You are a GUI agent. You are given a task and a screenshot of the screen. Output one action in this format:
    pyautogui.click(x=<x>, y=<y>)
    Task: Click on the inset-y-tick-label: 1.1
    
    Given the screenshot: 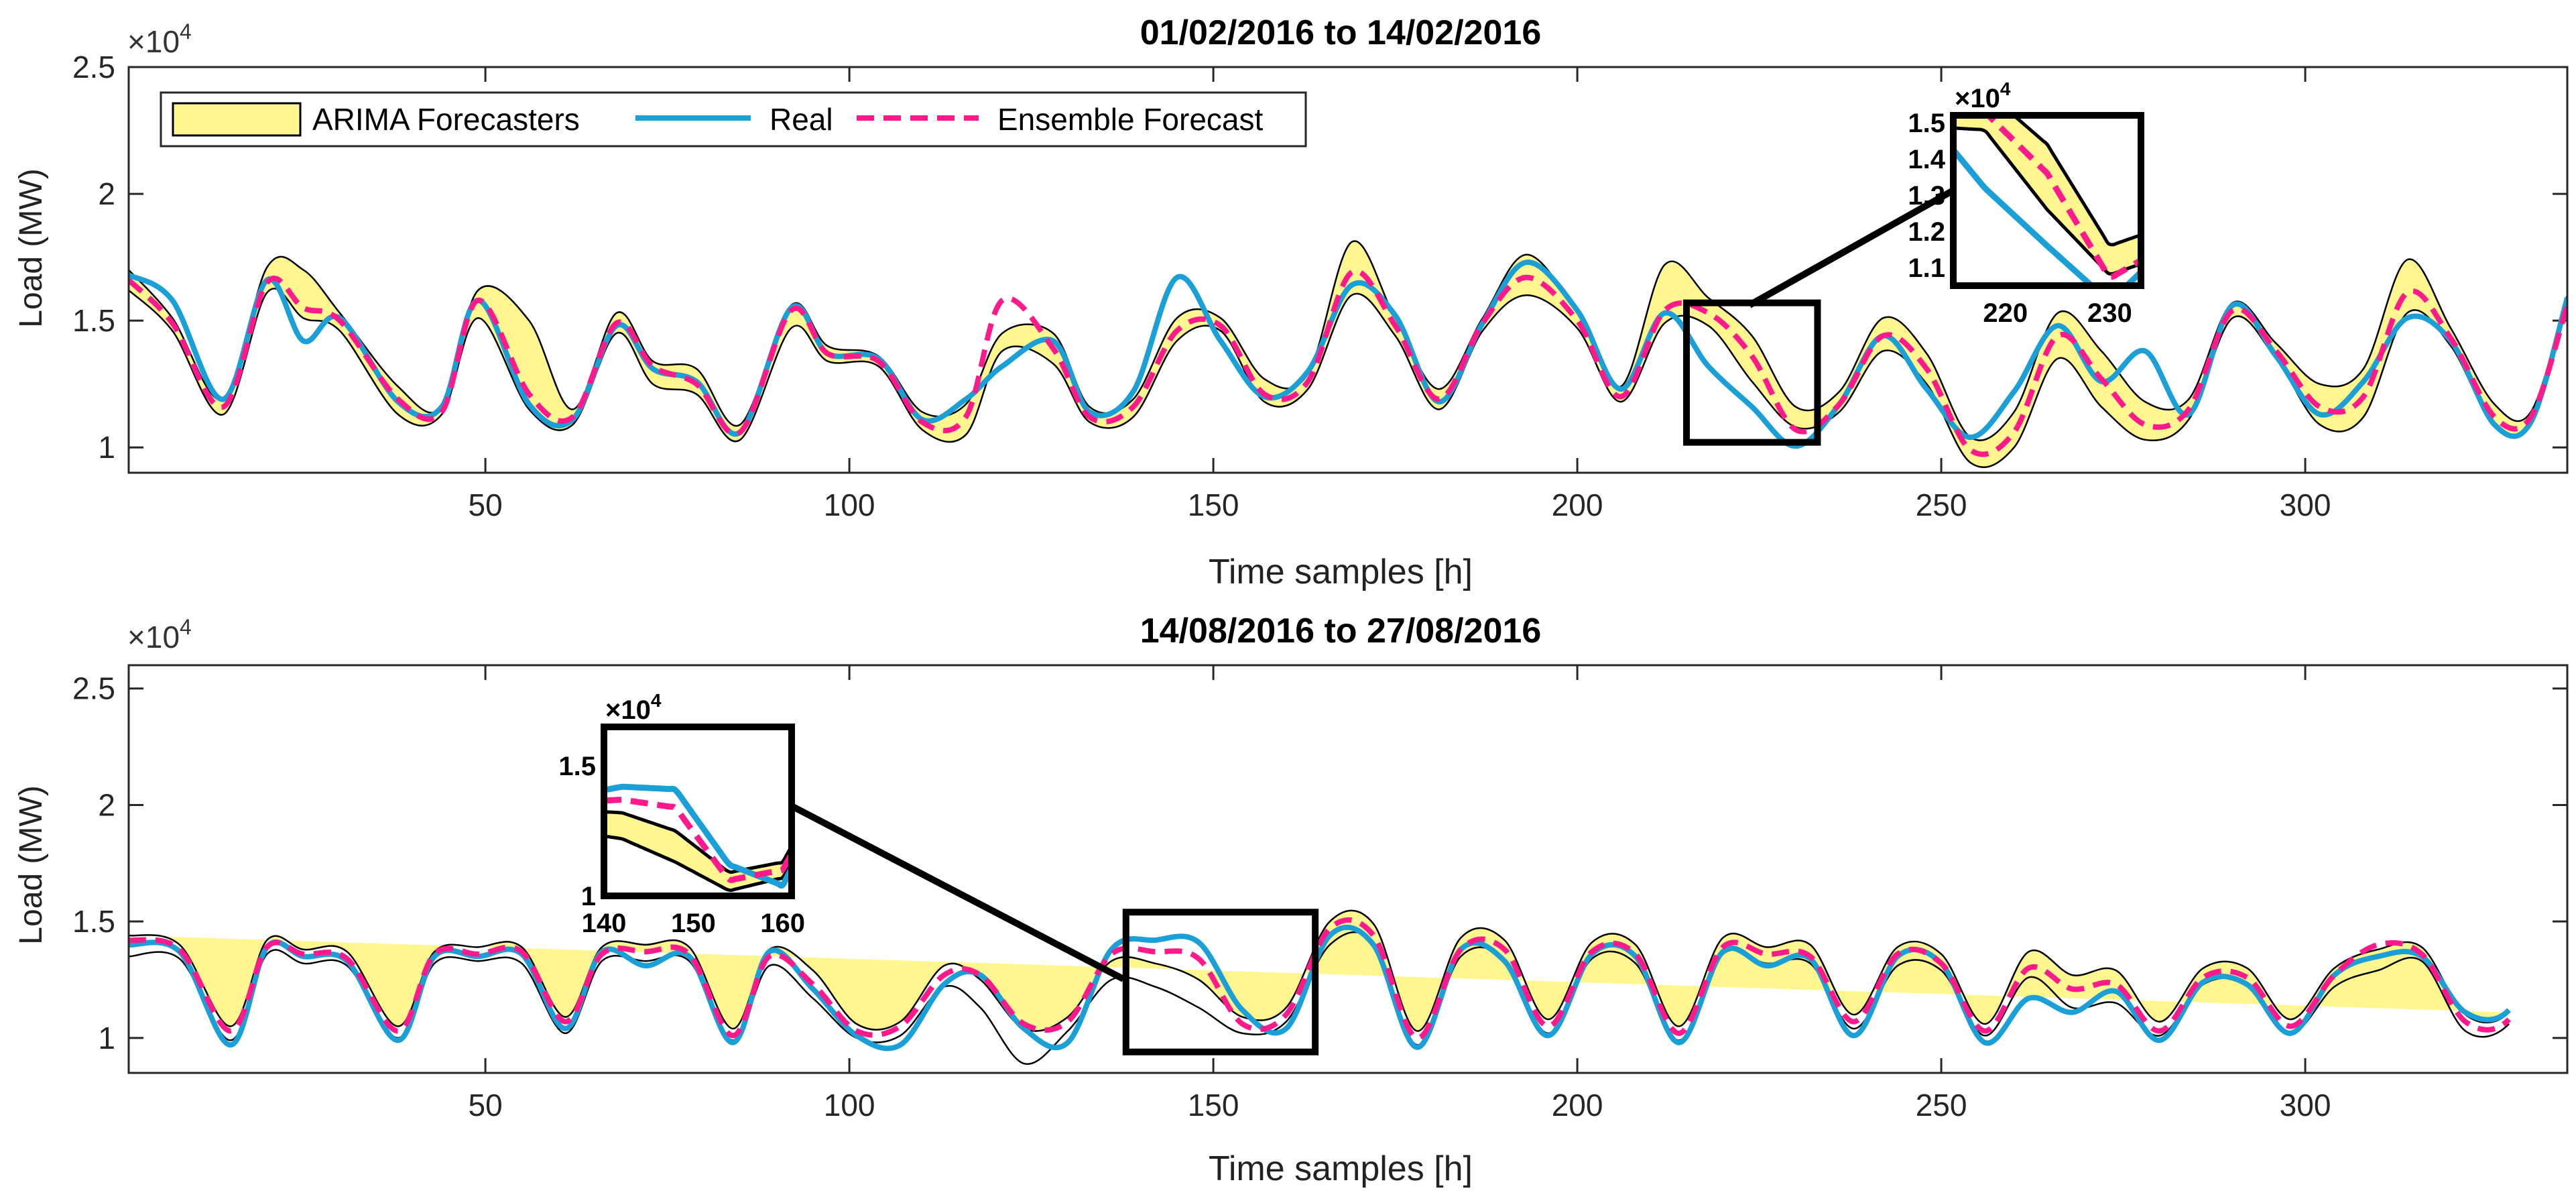 What is the action you would take?
    pyautogui.click(x=1927, y=268)
    